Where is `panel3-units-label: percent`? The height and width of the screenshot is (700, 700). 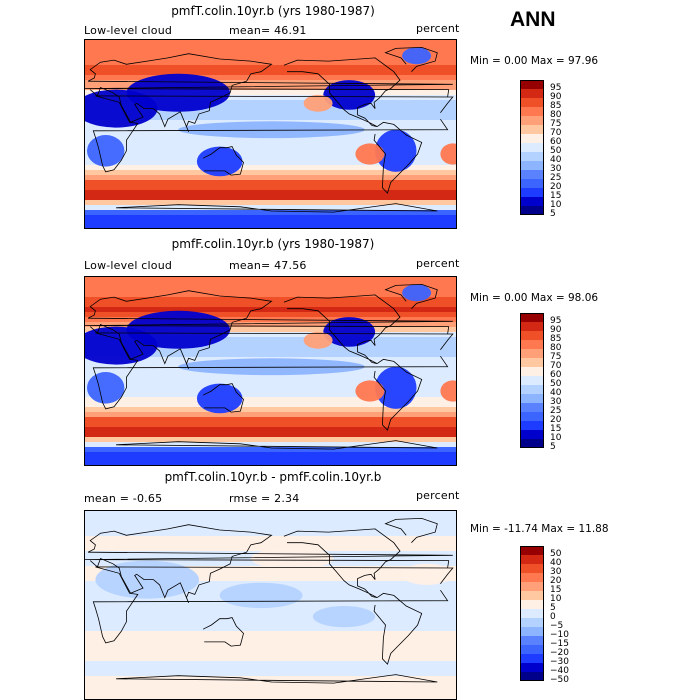 panel3-units-label: percent is located at coordinates (438, 495).